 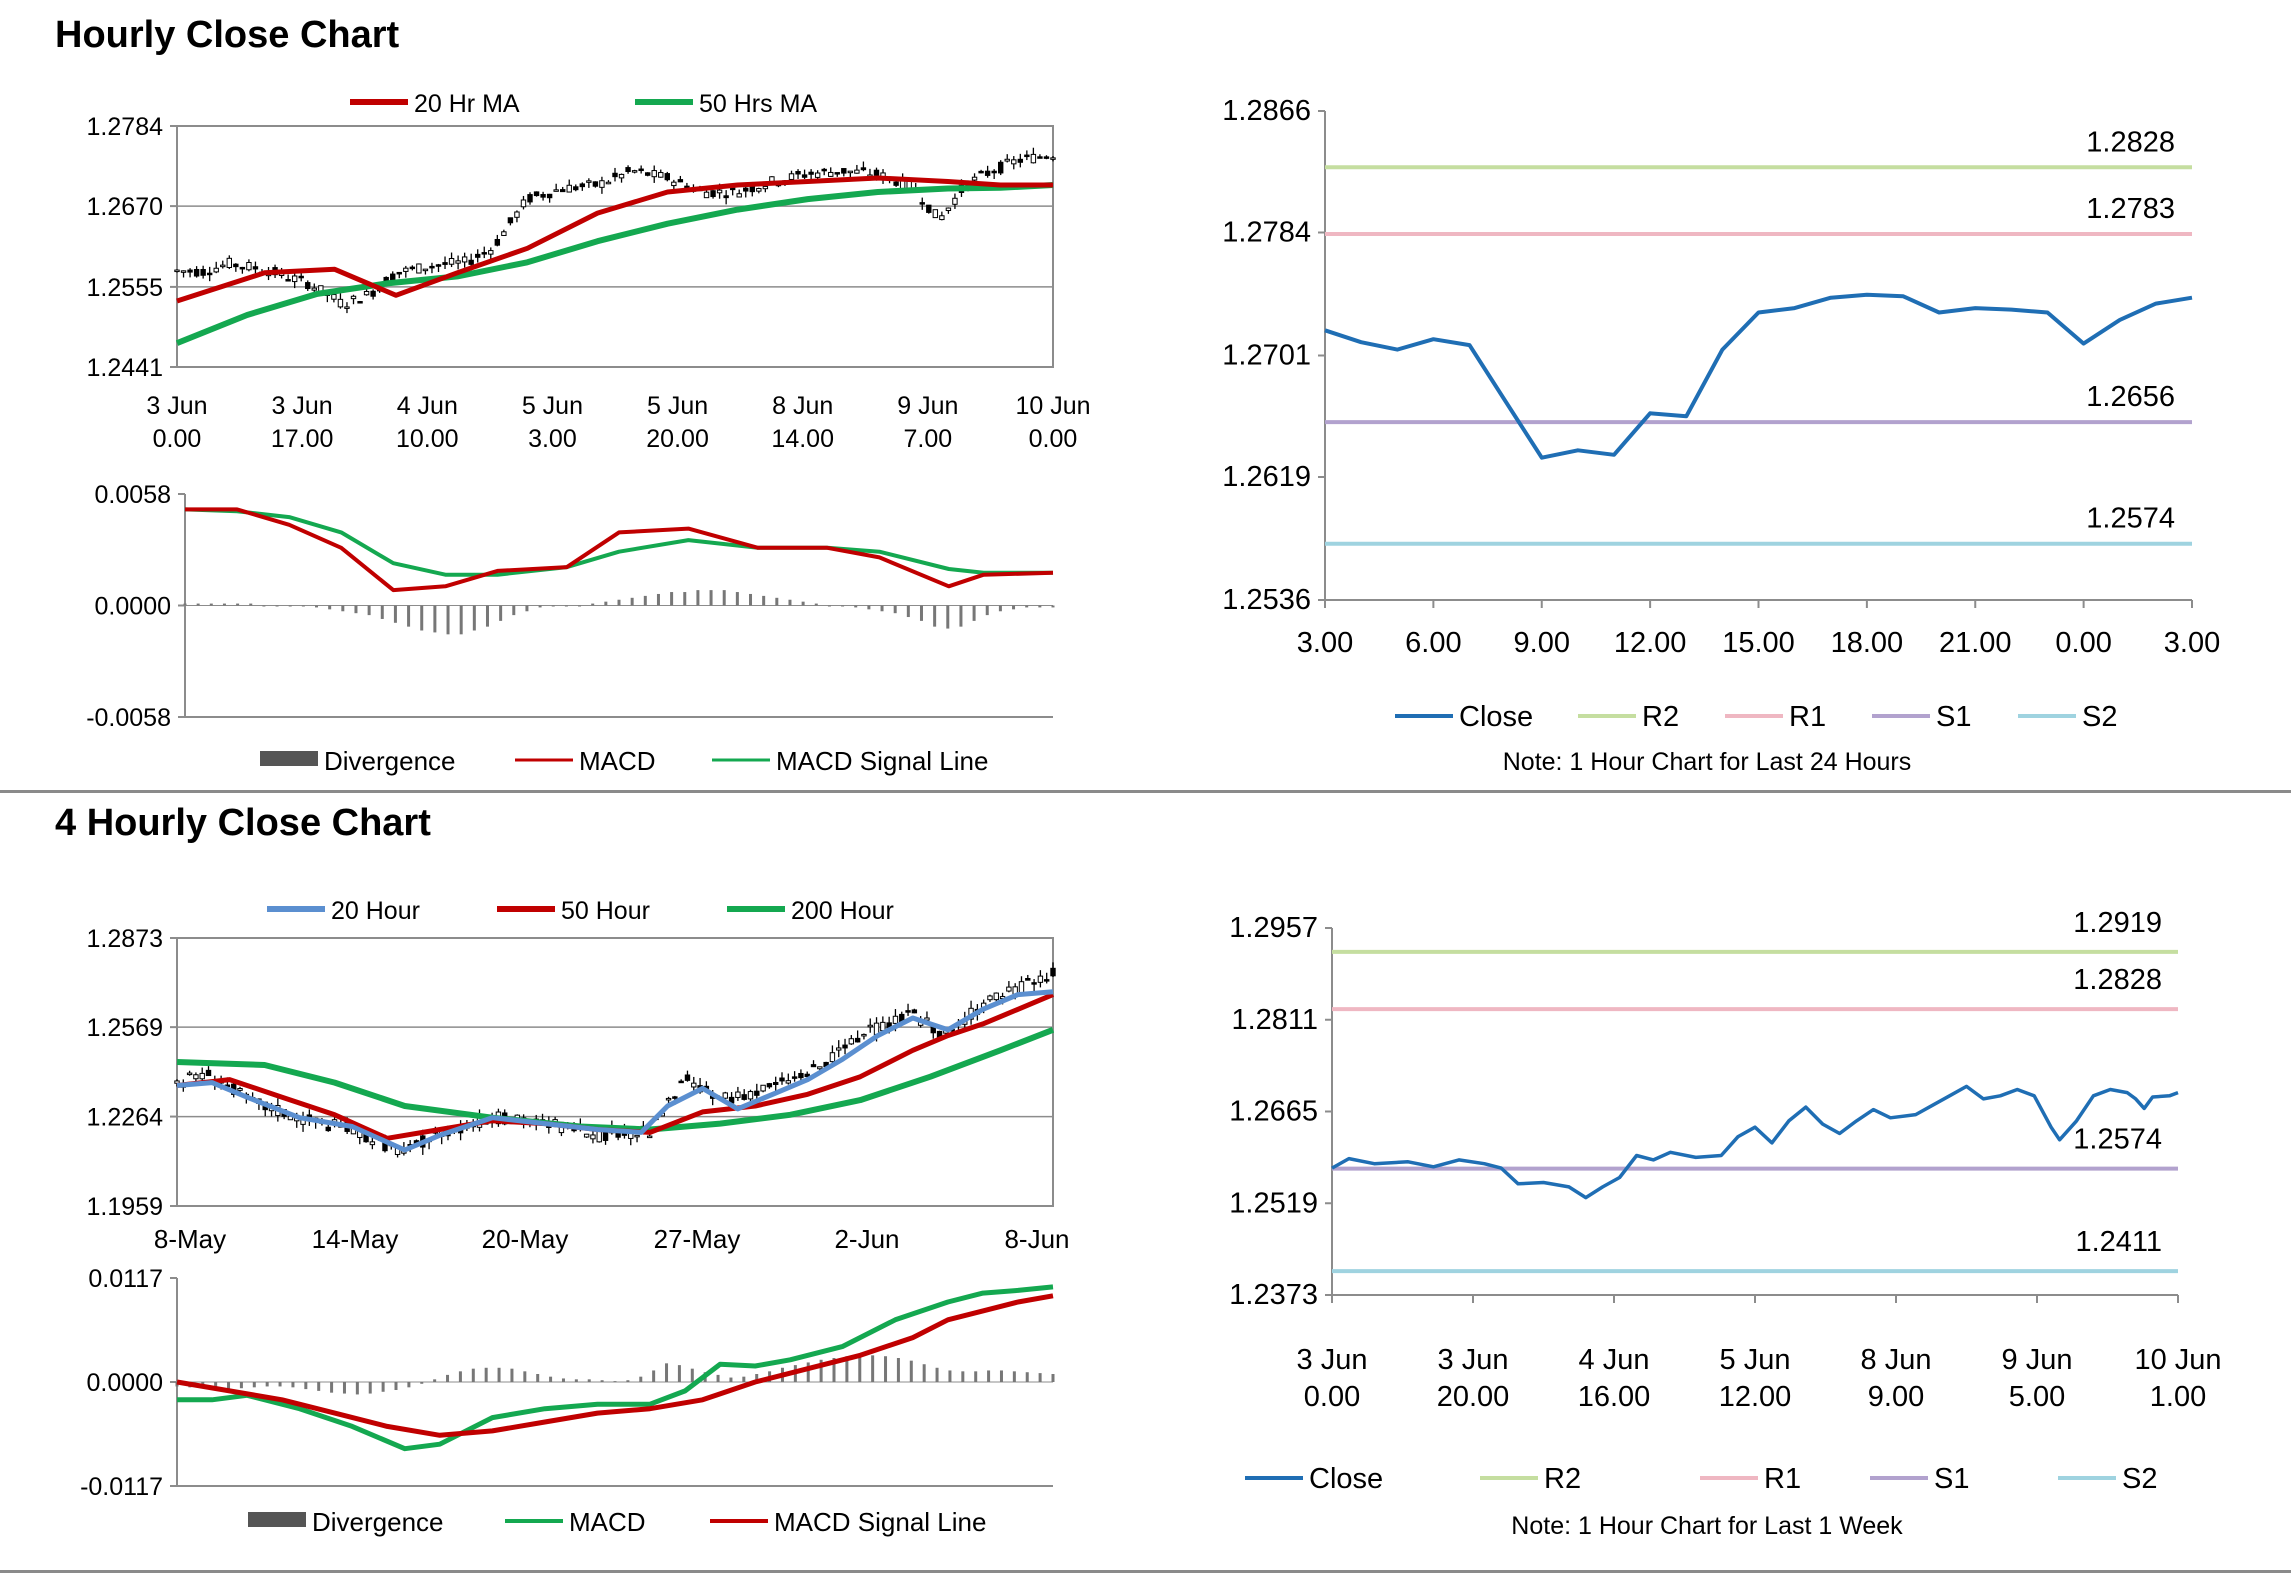 I want to click on c1-x-tick-label: 4 Jun, so click(x=427, y=406).